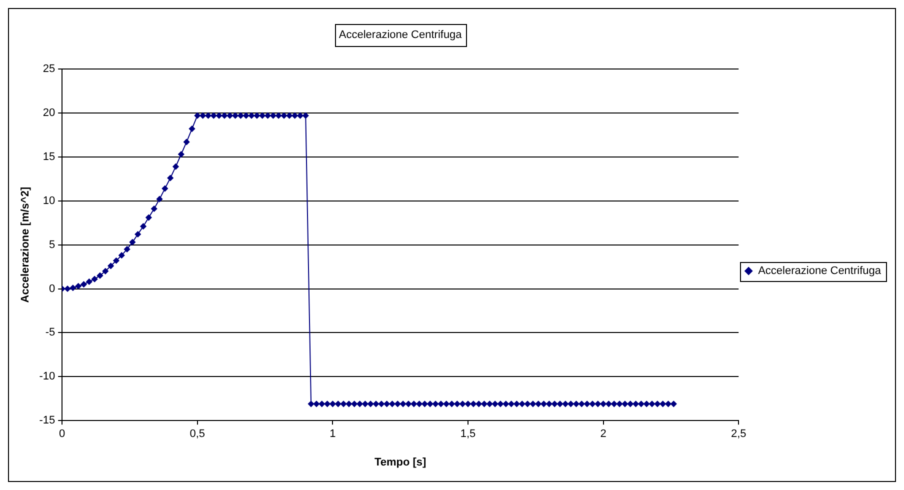 Image resolution: width=904 pixels, height=490 pixels. Describe the element at coordinates (49, 69) in the screenshot. I see `y-tick-label: 25` at that location.